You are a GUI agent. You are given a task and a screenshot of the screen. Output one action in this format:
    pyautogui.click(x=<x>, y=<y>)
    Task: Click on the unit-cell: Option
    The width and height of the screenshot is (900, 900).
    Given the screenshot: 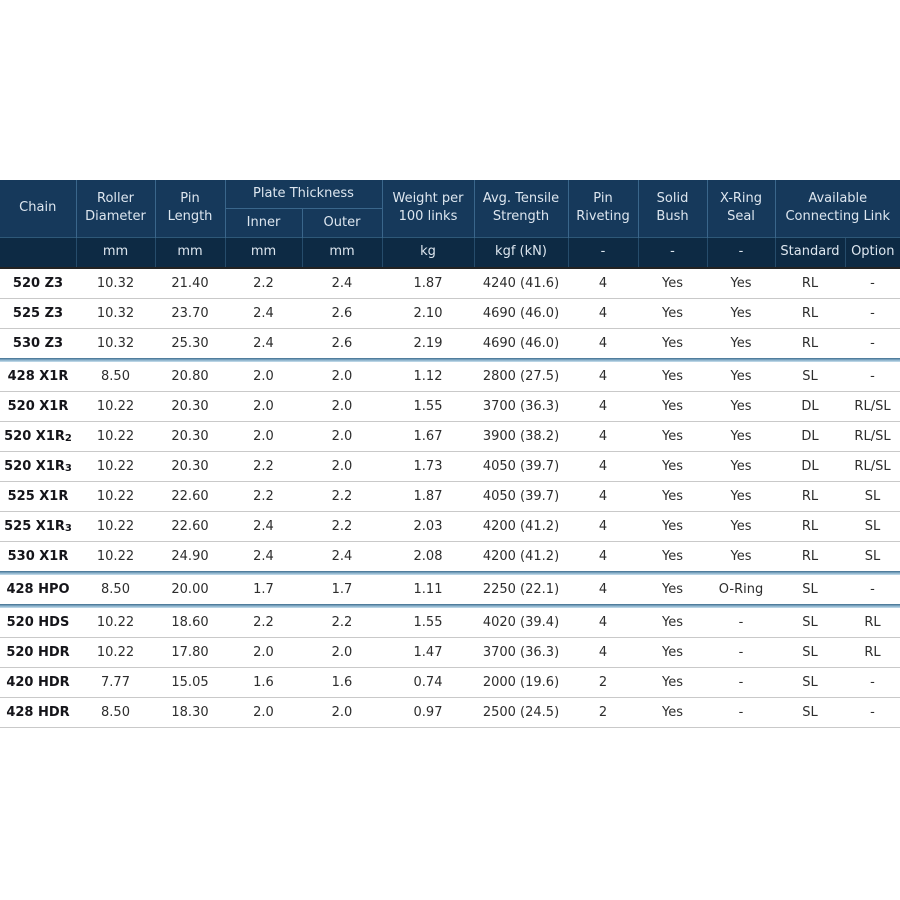 What is the action you would take?
    pyautogui.click(x=872, y=252)
    